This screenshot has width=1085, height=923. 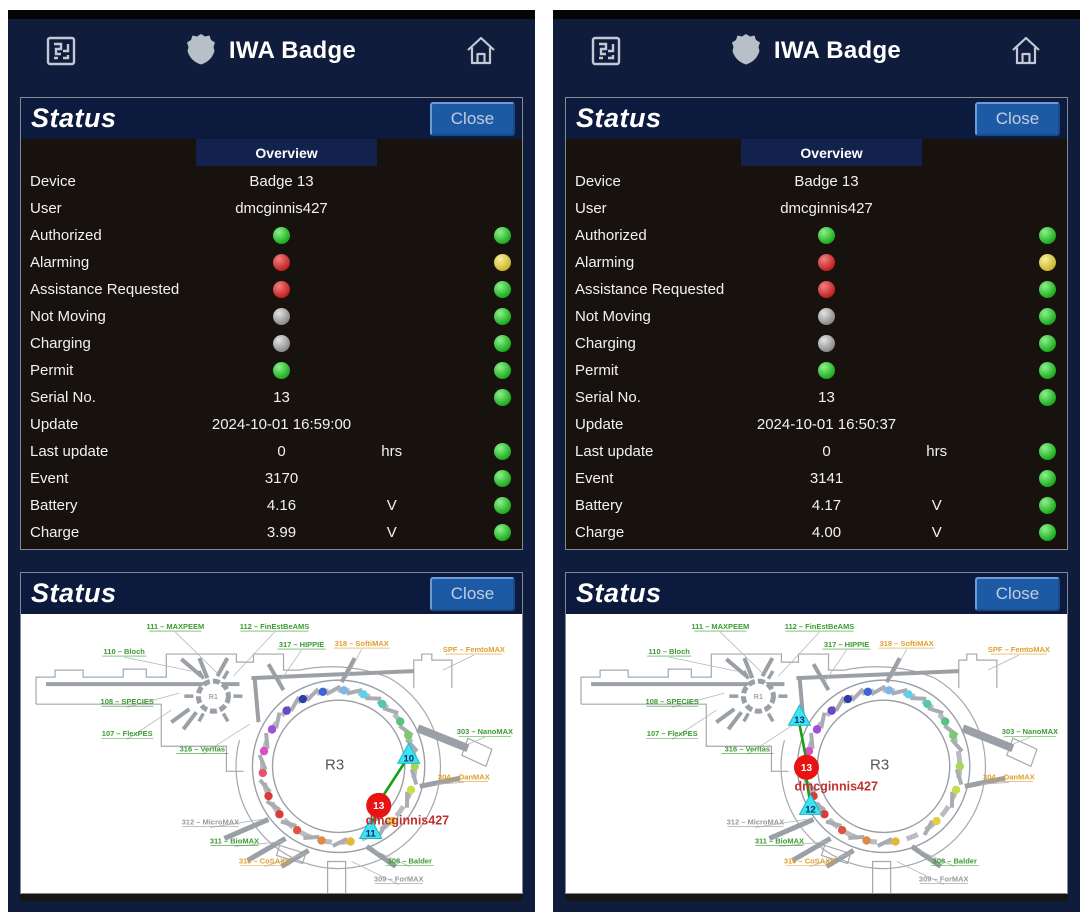 What do you see at coordinates (809, 860) in the screenshot?
I see `beamline-label: 310 – CoSAXS` at bounding box center [809, 860].